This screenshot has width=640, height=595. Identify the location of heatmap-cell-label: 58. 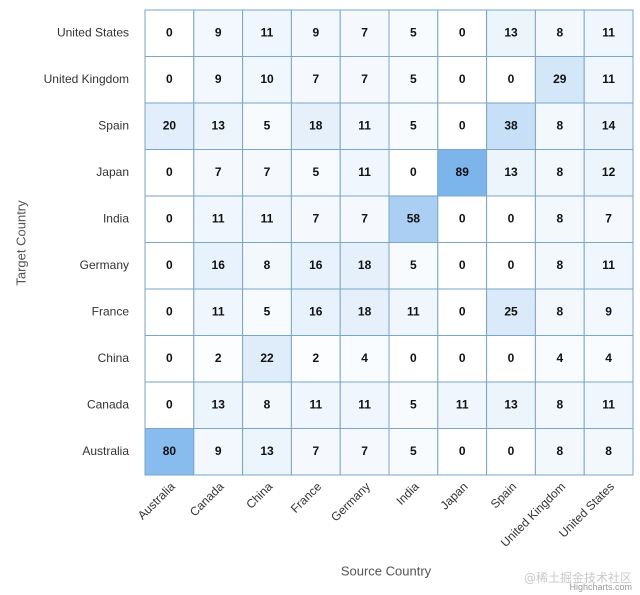
(414, 218).